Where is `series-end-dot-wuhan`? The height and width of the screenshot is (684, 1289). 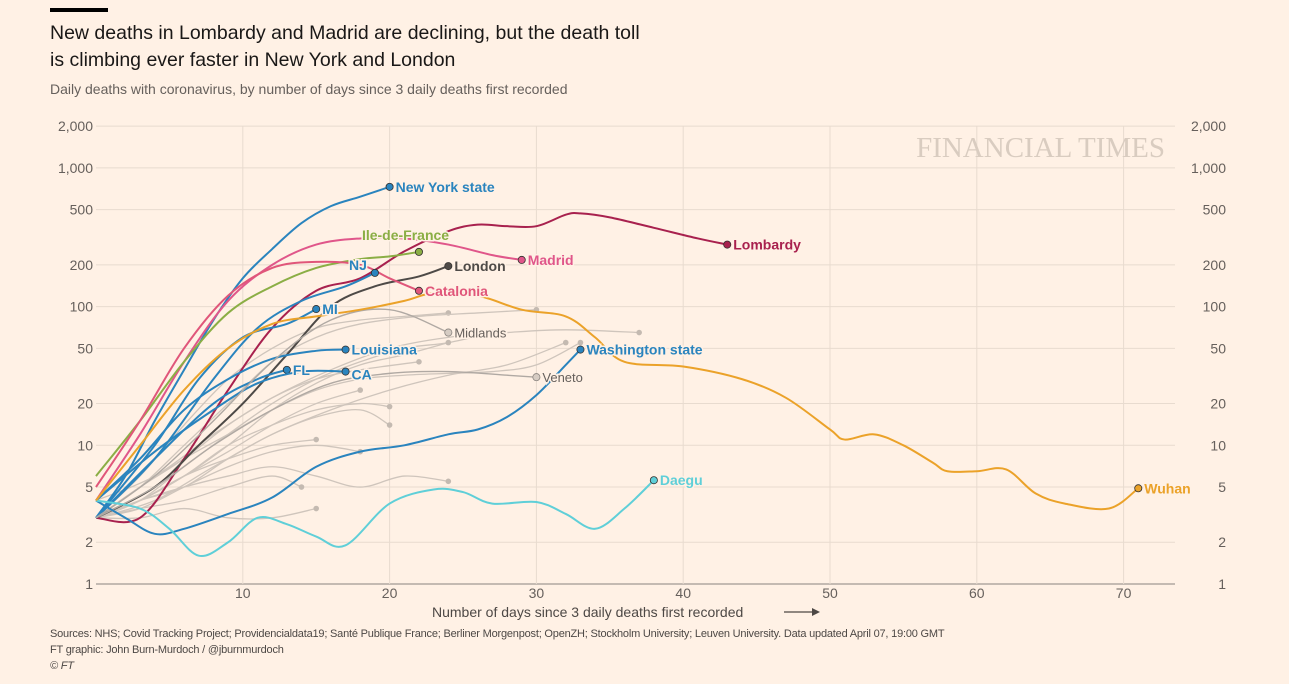
series-end-dot-wuhan is located at coordinates (1138, 488).